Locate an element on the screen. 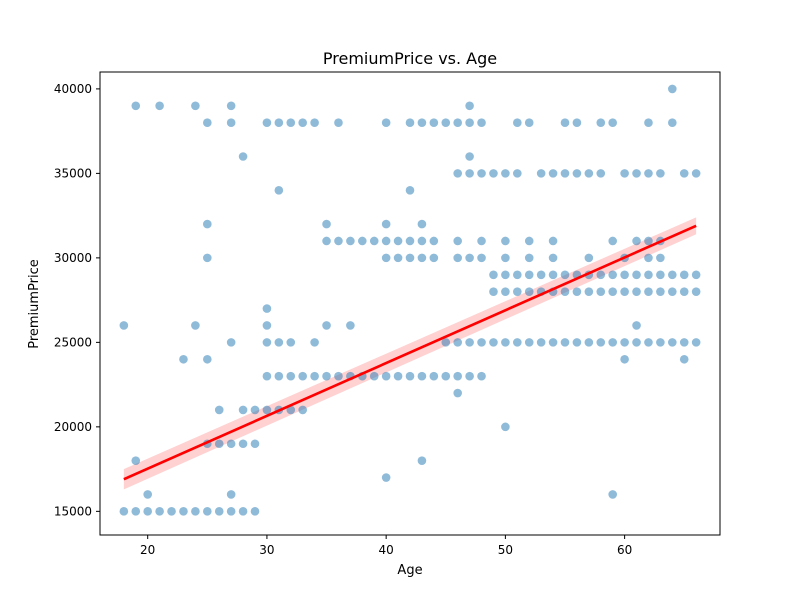  x-axis-label: Age is located at coordinates (409, 570).